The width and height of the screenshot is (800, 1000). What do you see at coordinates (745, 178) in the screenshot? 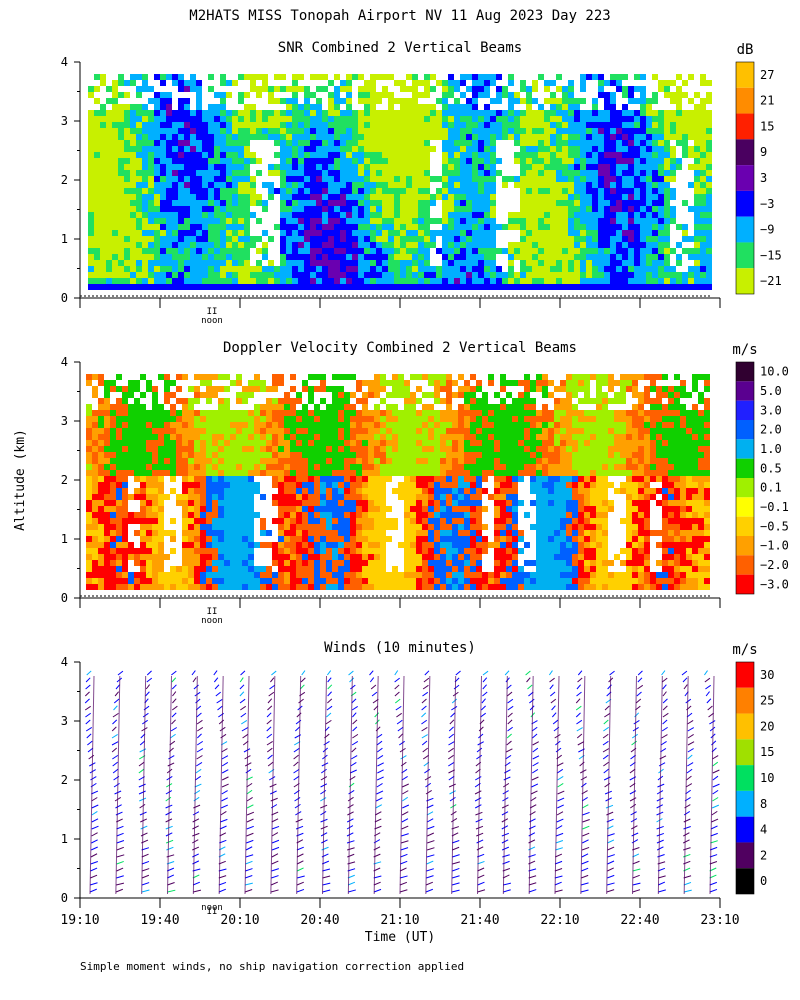
I see `colorbar-frame` at bounding box center [745, 178].